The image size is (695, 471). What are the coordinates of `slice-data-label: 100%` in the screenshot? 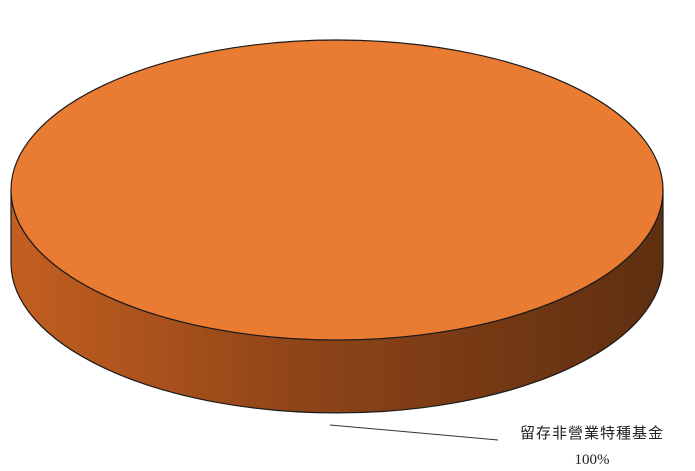 It's located at (592, 460).